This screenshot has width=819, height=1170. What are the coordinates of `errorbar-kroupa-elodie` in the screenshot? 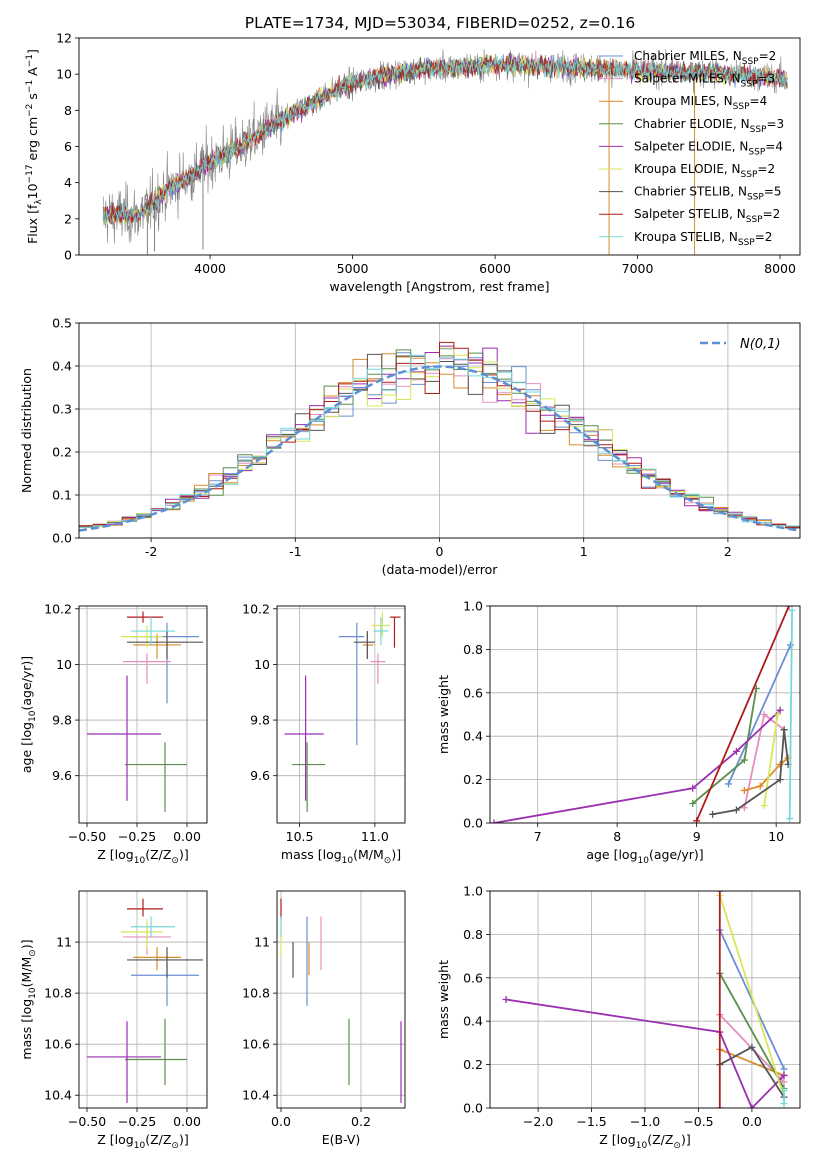 It's located at (142, 934).